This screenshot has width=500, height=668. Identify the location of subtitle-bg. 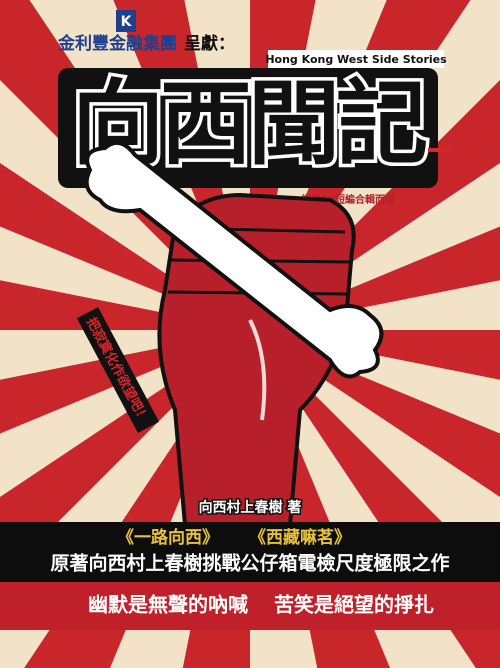
(356, 59).